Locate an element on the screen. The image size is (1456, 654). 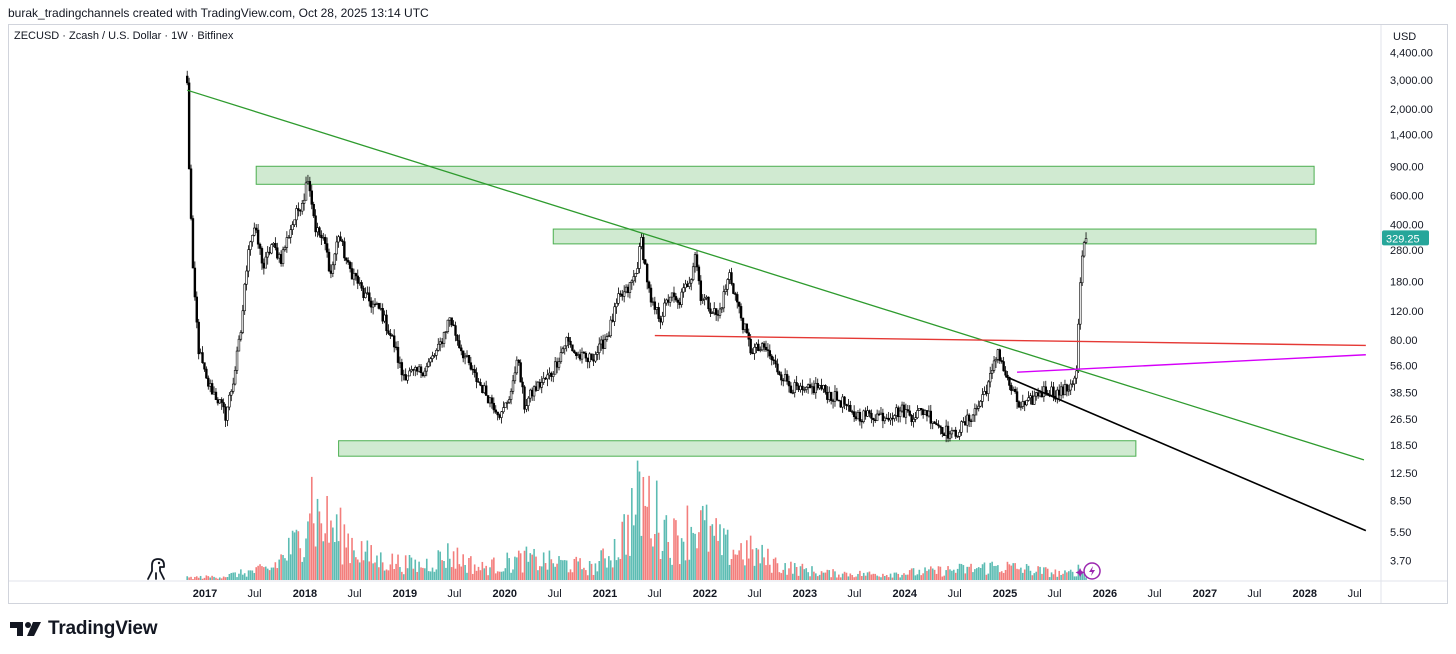
tradingview-logo: TradingView is located at coordinates (84, 629).